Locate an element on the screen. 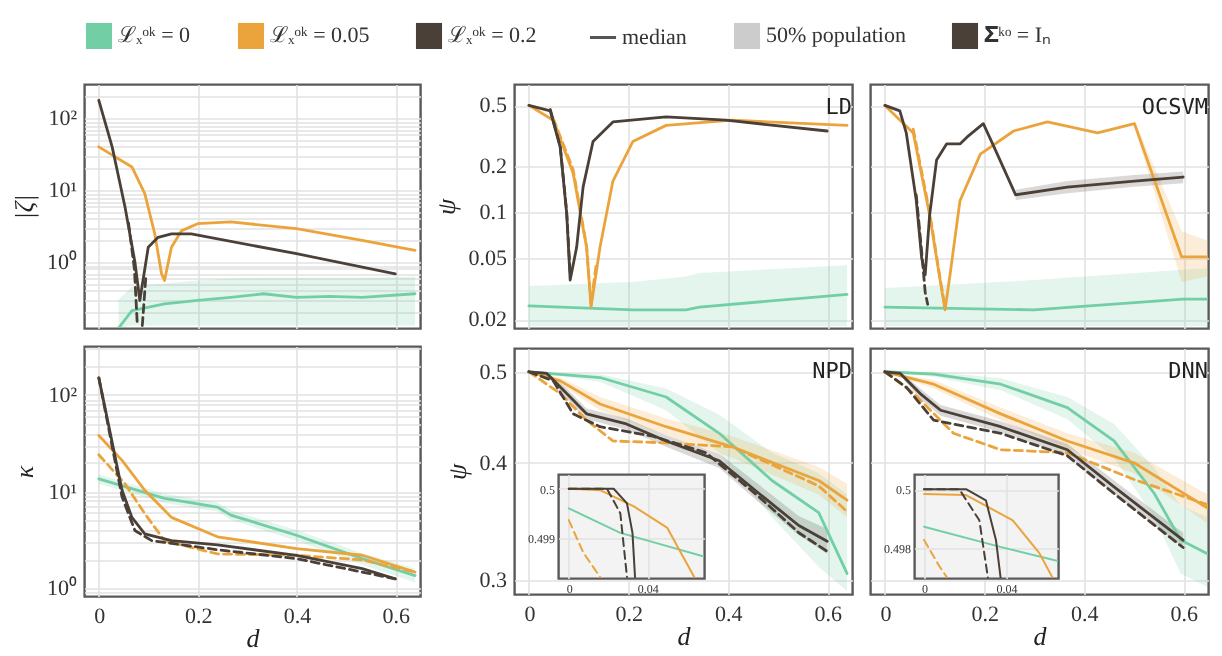  text: median is located at coordinates (655, 37).